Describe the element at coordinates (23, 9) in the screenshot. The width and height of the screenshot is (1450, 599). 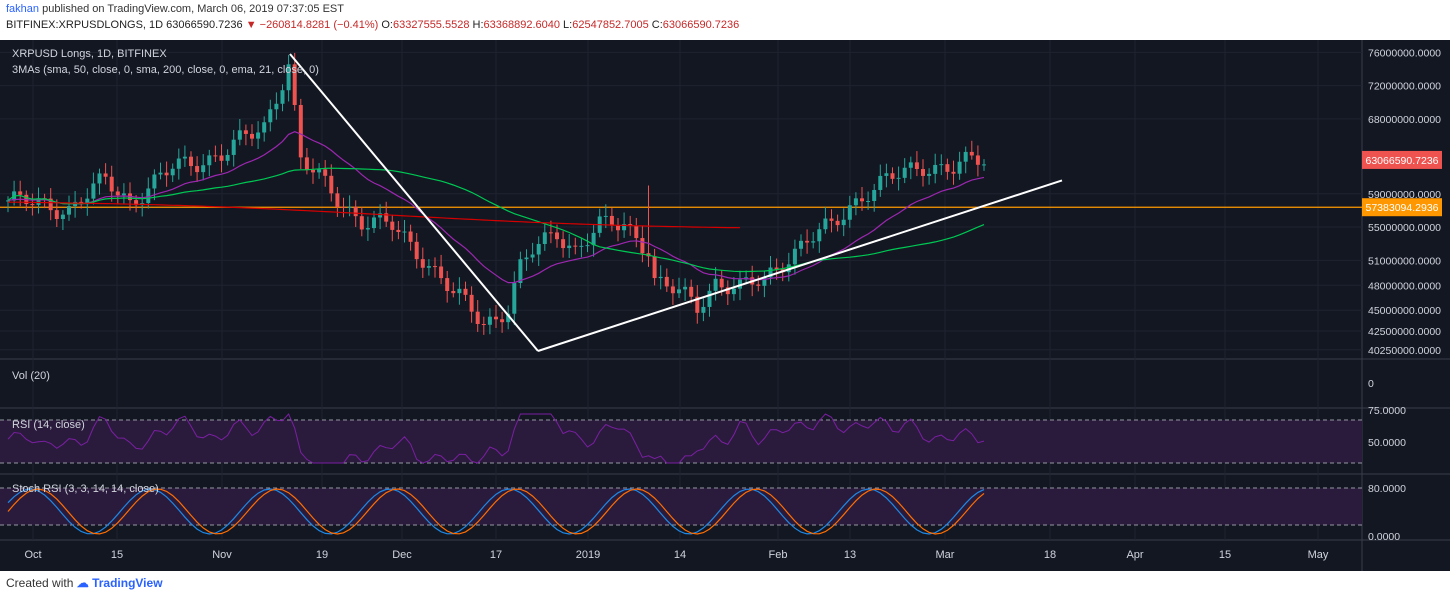
I see `author-name: fakhan` at that location.